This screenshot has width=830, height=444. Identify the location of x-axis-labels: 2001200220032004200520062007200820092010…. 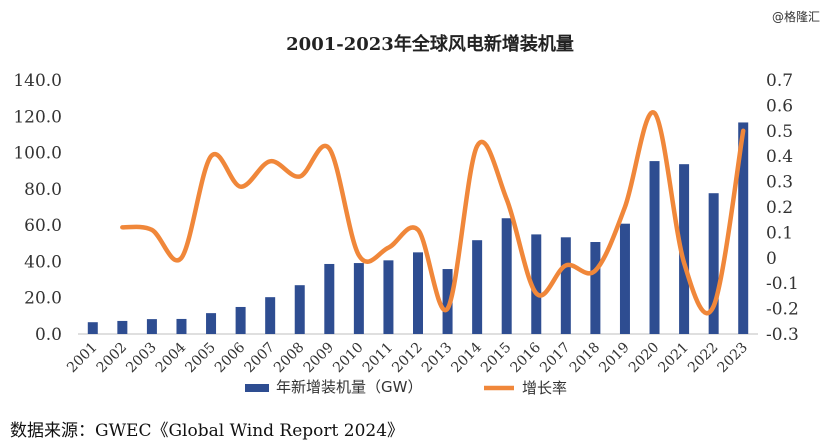
(407, 357).